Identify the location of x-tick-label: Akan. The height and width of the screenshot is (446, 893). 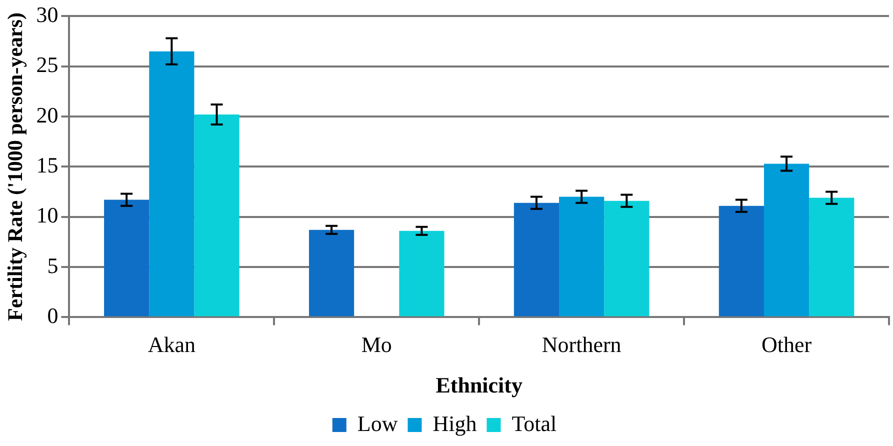
(172, 345).